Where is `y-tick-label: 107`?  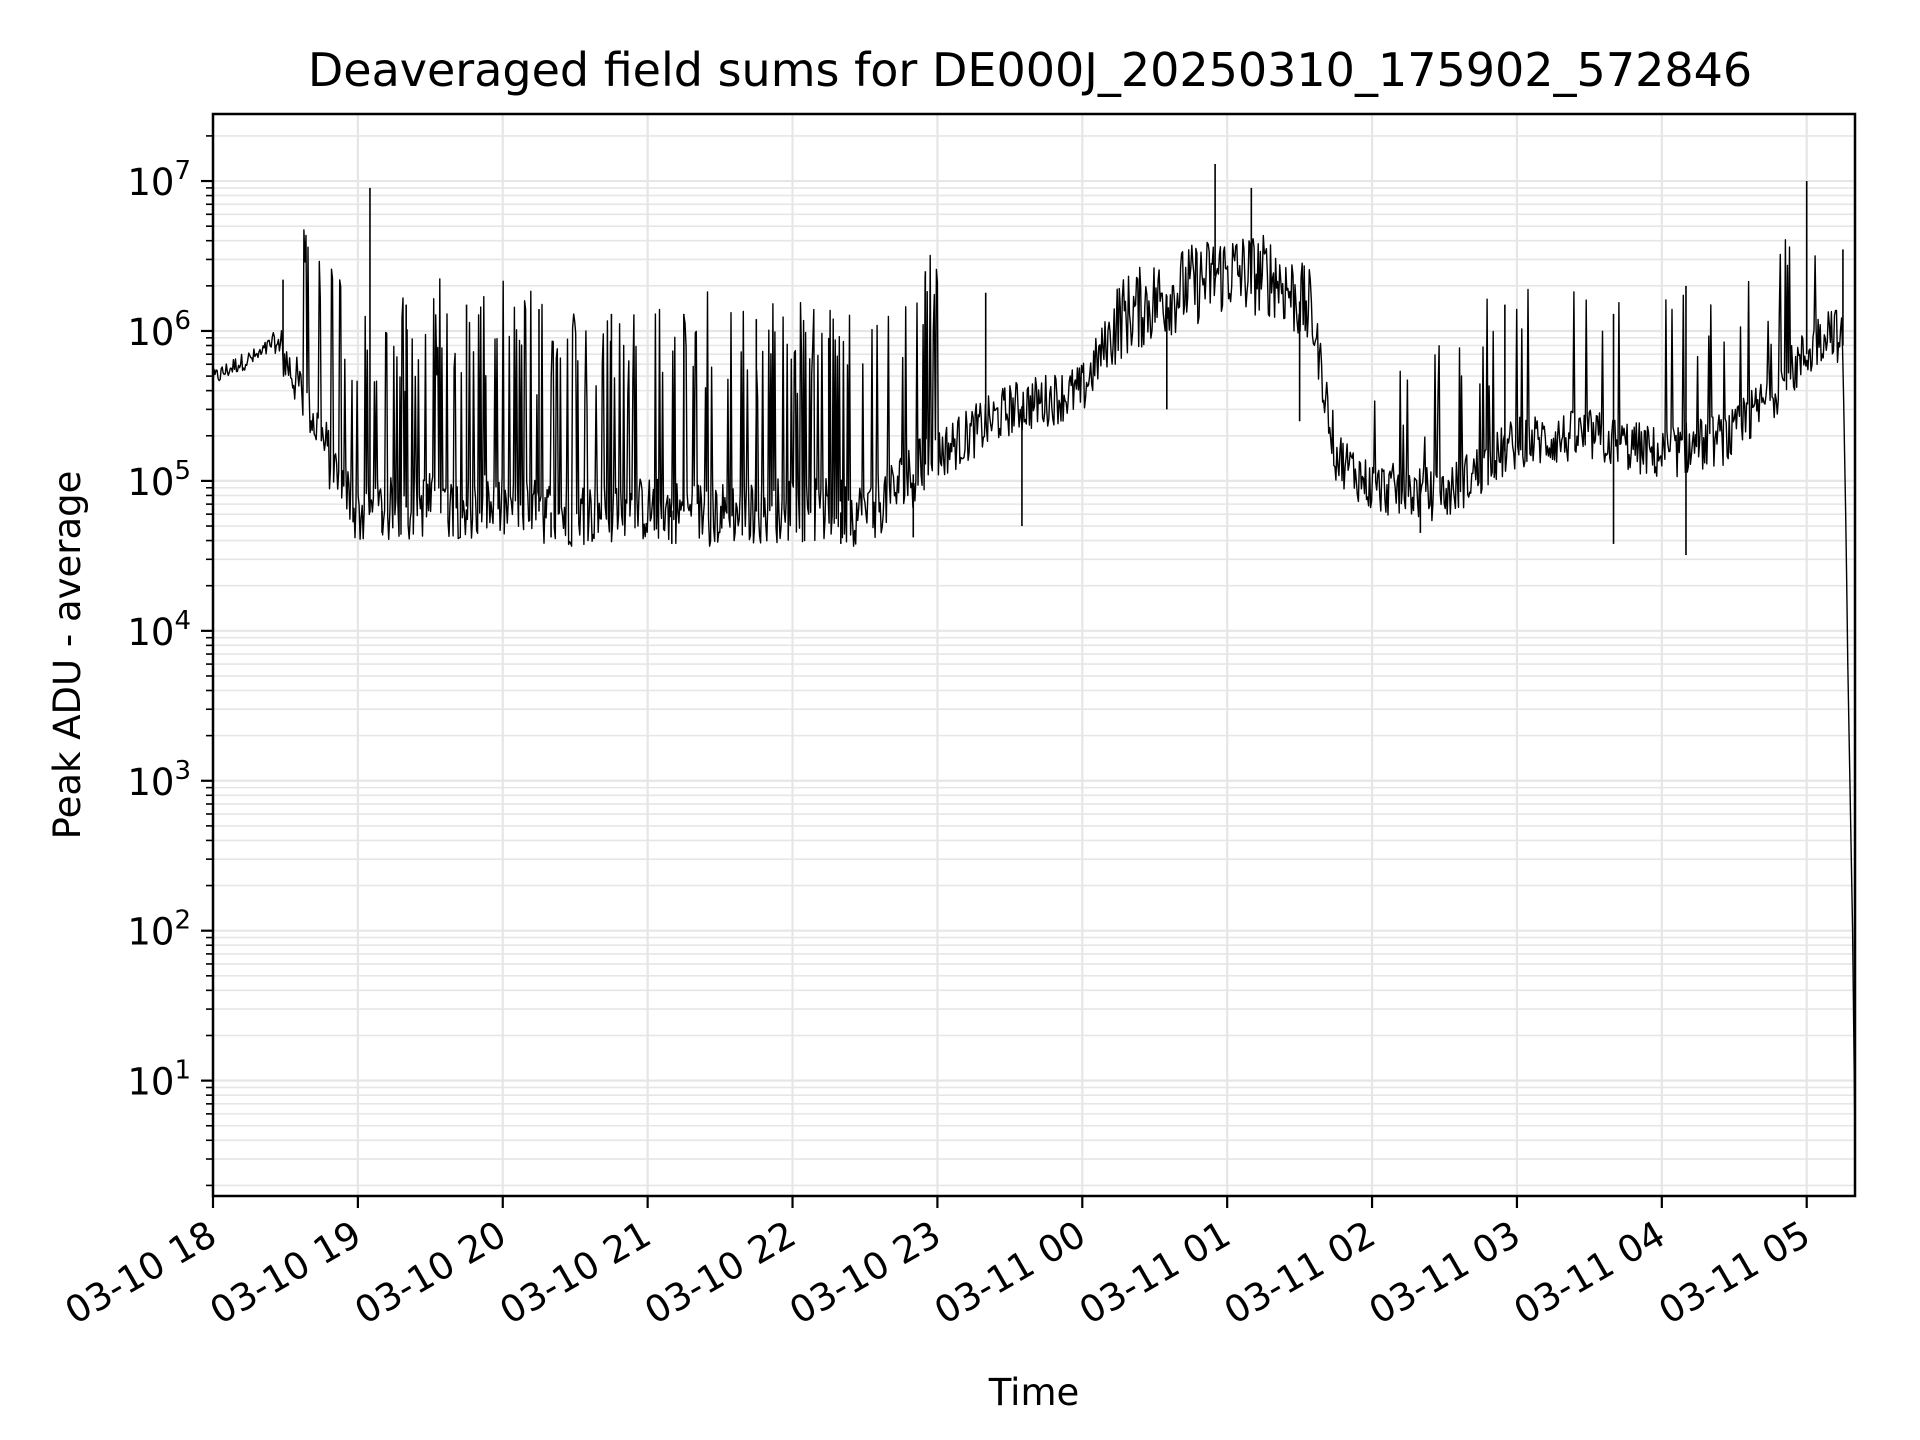 y-tick-label: 107 is located at coordinates (159, 180).